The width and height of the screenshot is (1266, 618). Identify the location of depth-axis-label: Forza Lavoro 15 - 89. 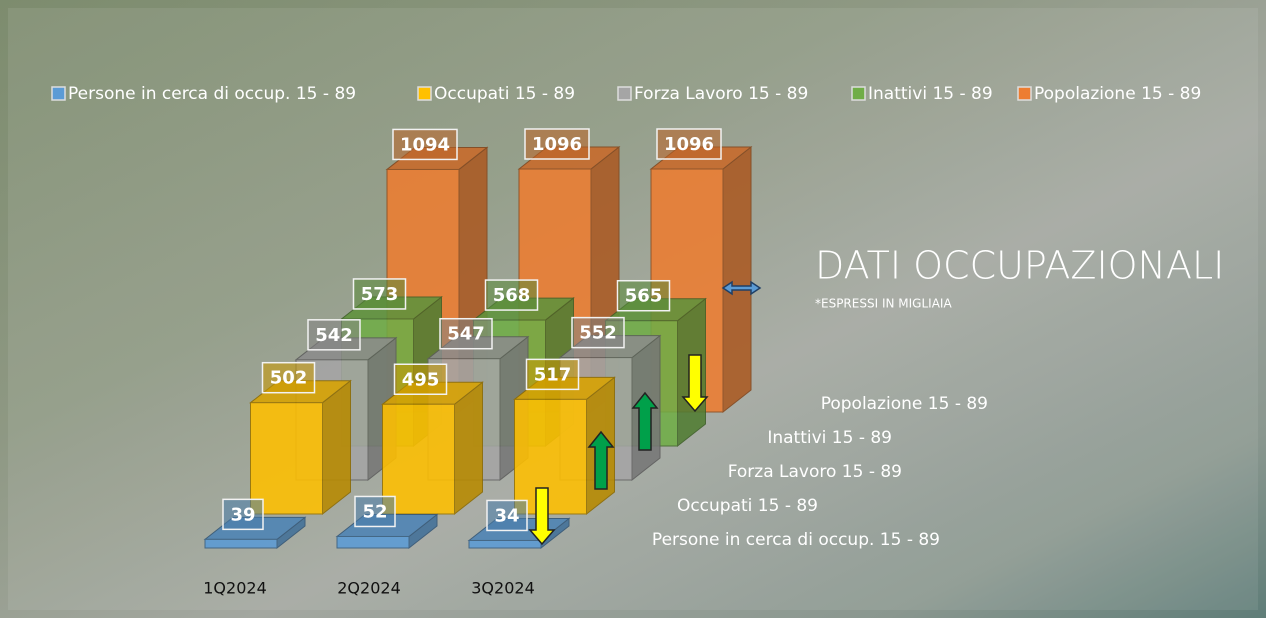
(815, 472).